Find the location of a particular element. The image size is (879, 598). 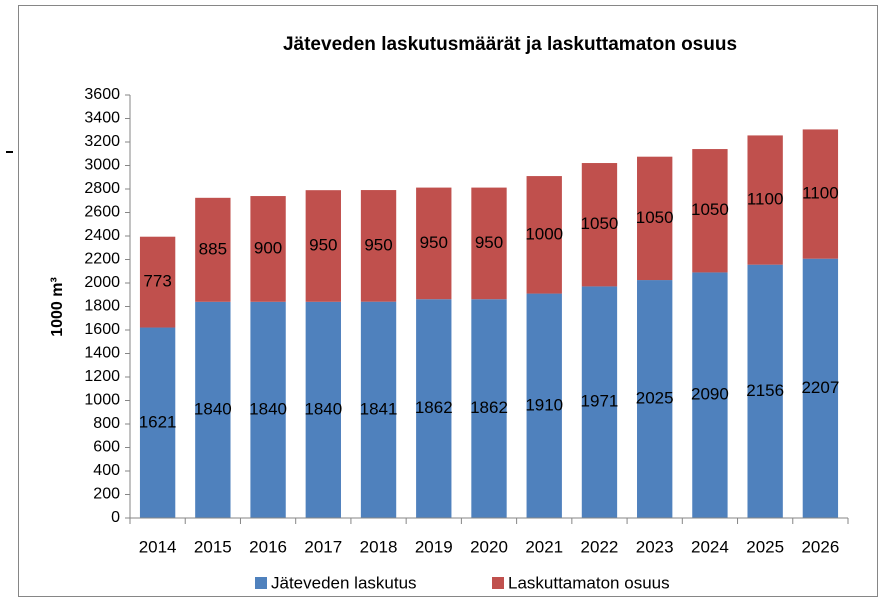

x-tick-label: 2016 is located at coordinates (268, 546).